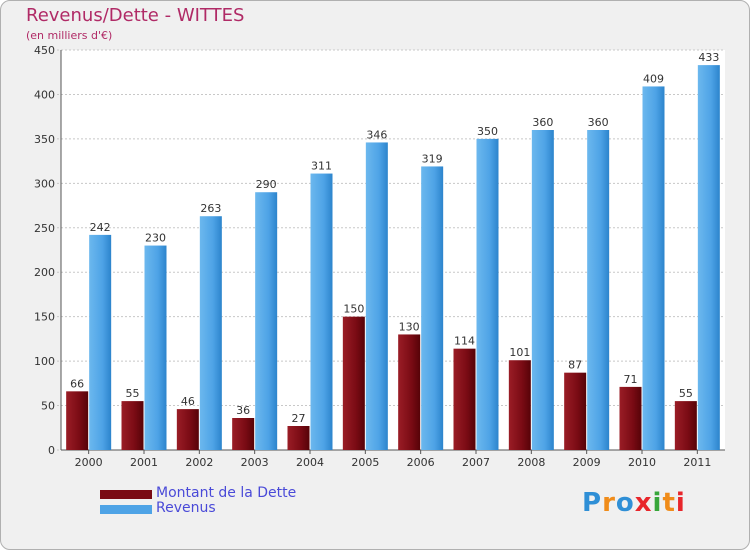 The image size is (750, 550). What do you see at coordinates (44, 361) in the screenshot?
I see `y-tick-label: 100` at bounding box center [44, 361].